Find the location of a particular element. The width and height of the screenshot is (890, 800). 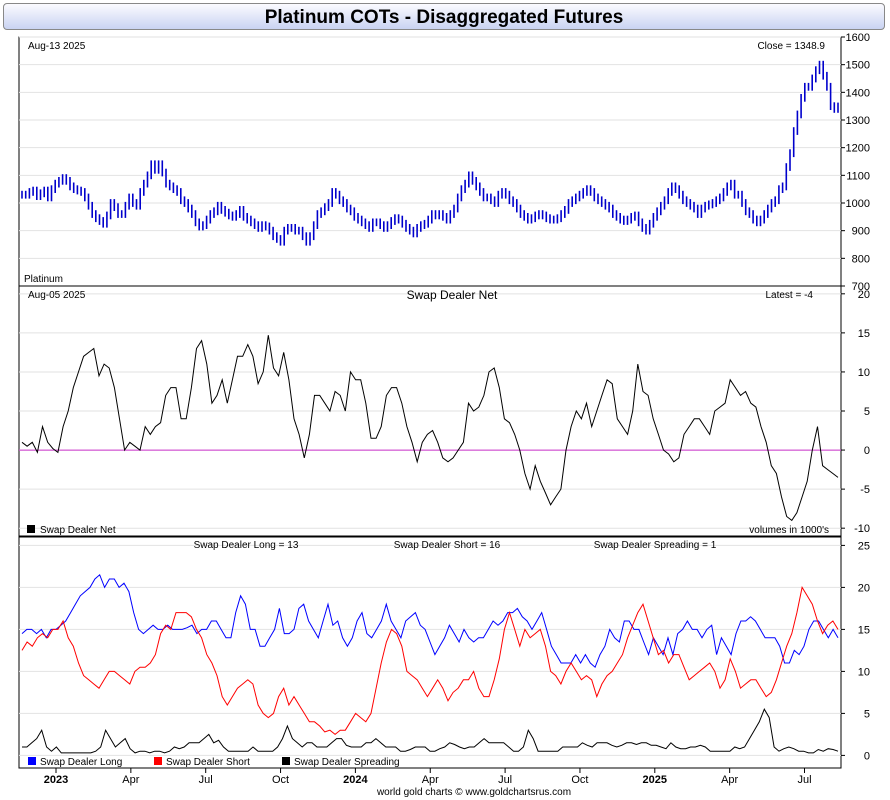

net-legend-swatch is located at coordinates (31, 529).